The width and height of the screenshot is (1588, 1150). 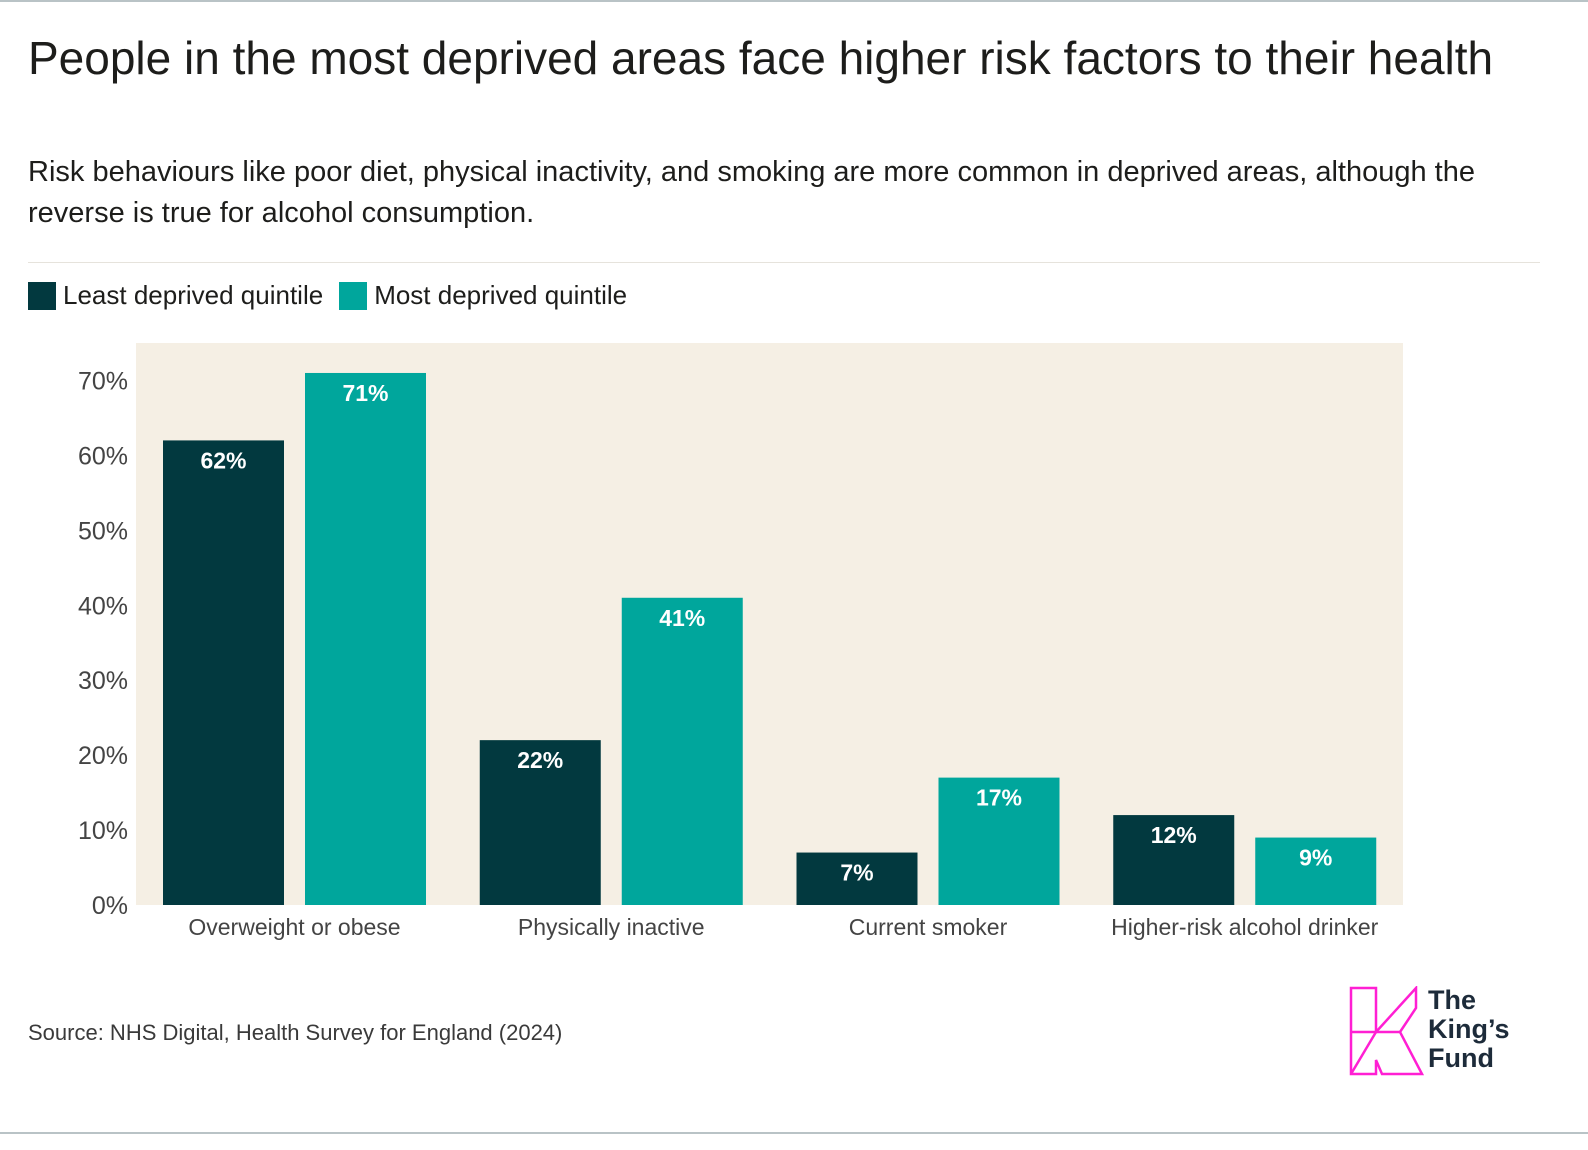 What do you see at coordinates (103, 606) in the screenshot?
I see `y-tick-label: 40%` at bounding box center [103, 606].